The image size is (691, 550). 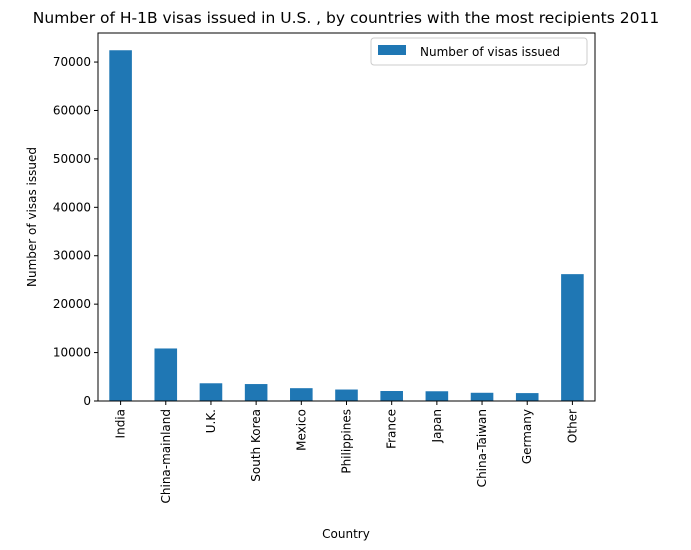 I want to click on bar-other, so click(x=572, y=337).